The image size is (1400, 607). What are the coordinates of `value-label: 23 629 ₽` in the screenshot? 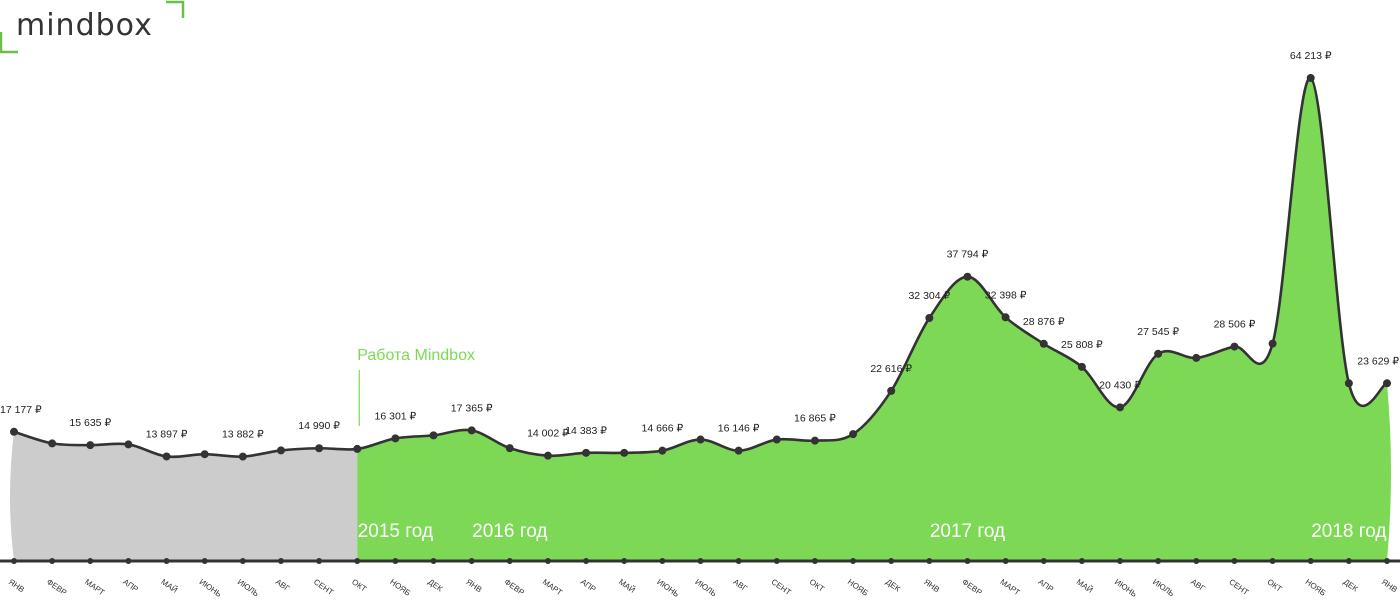 It's located at (1378, 361).